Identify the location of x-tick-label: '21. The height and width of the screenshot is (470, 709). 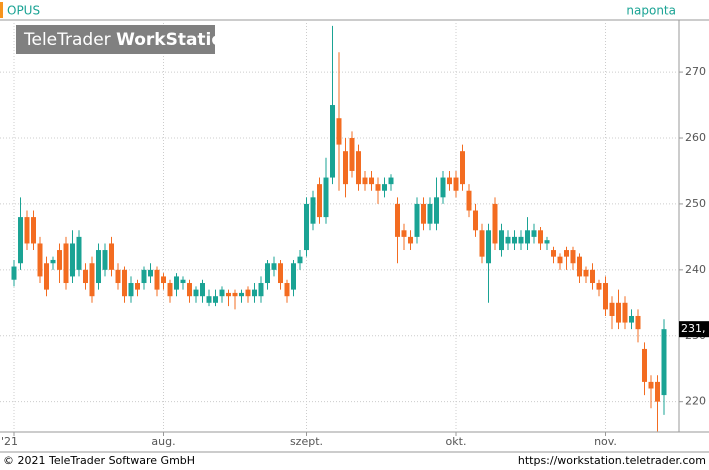
(9, 441).